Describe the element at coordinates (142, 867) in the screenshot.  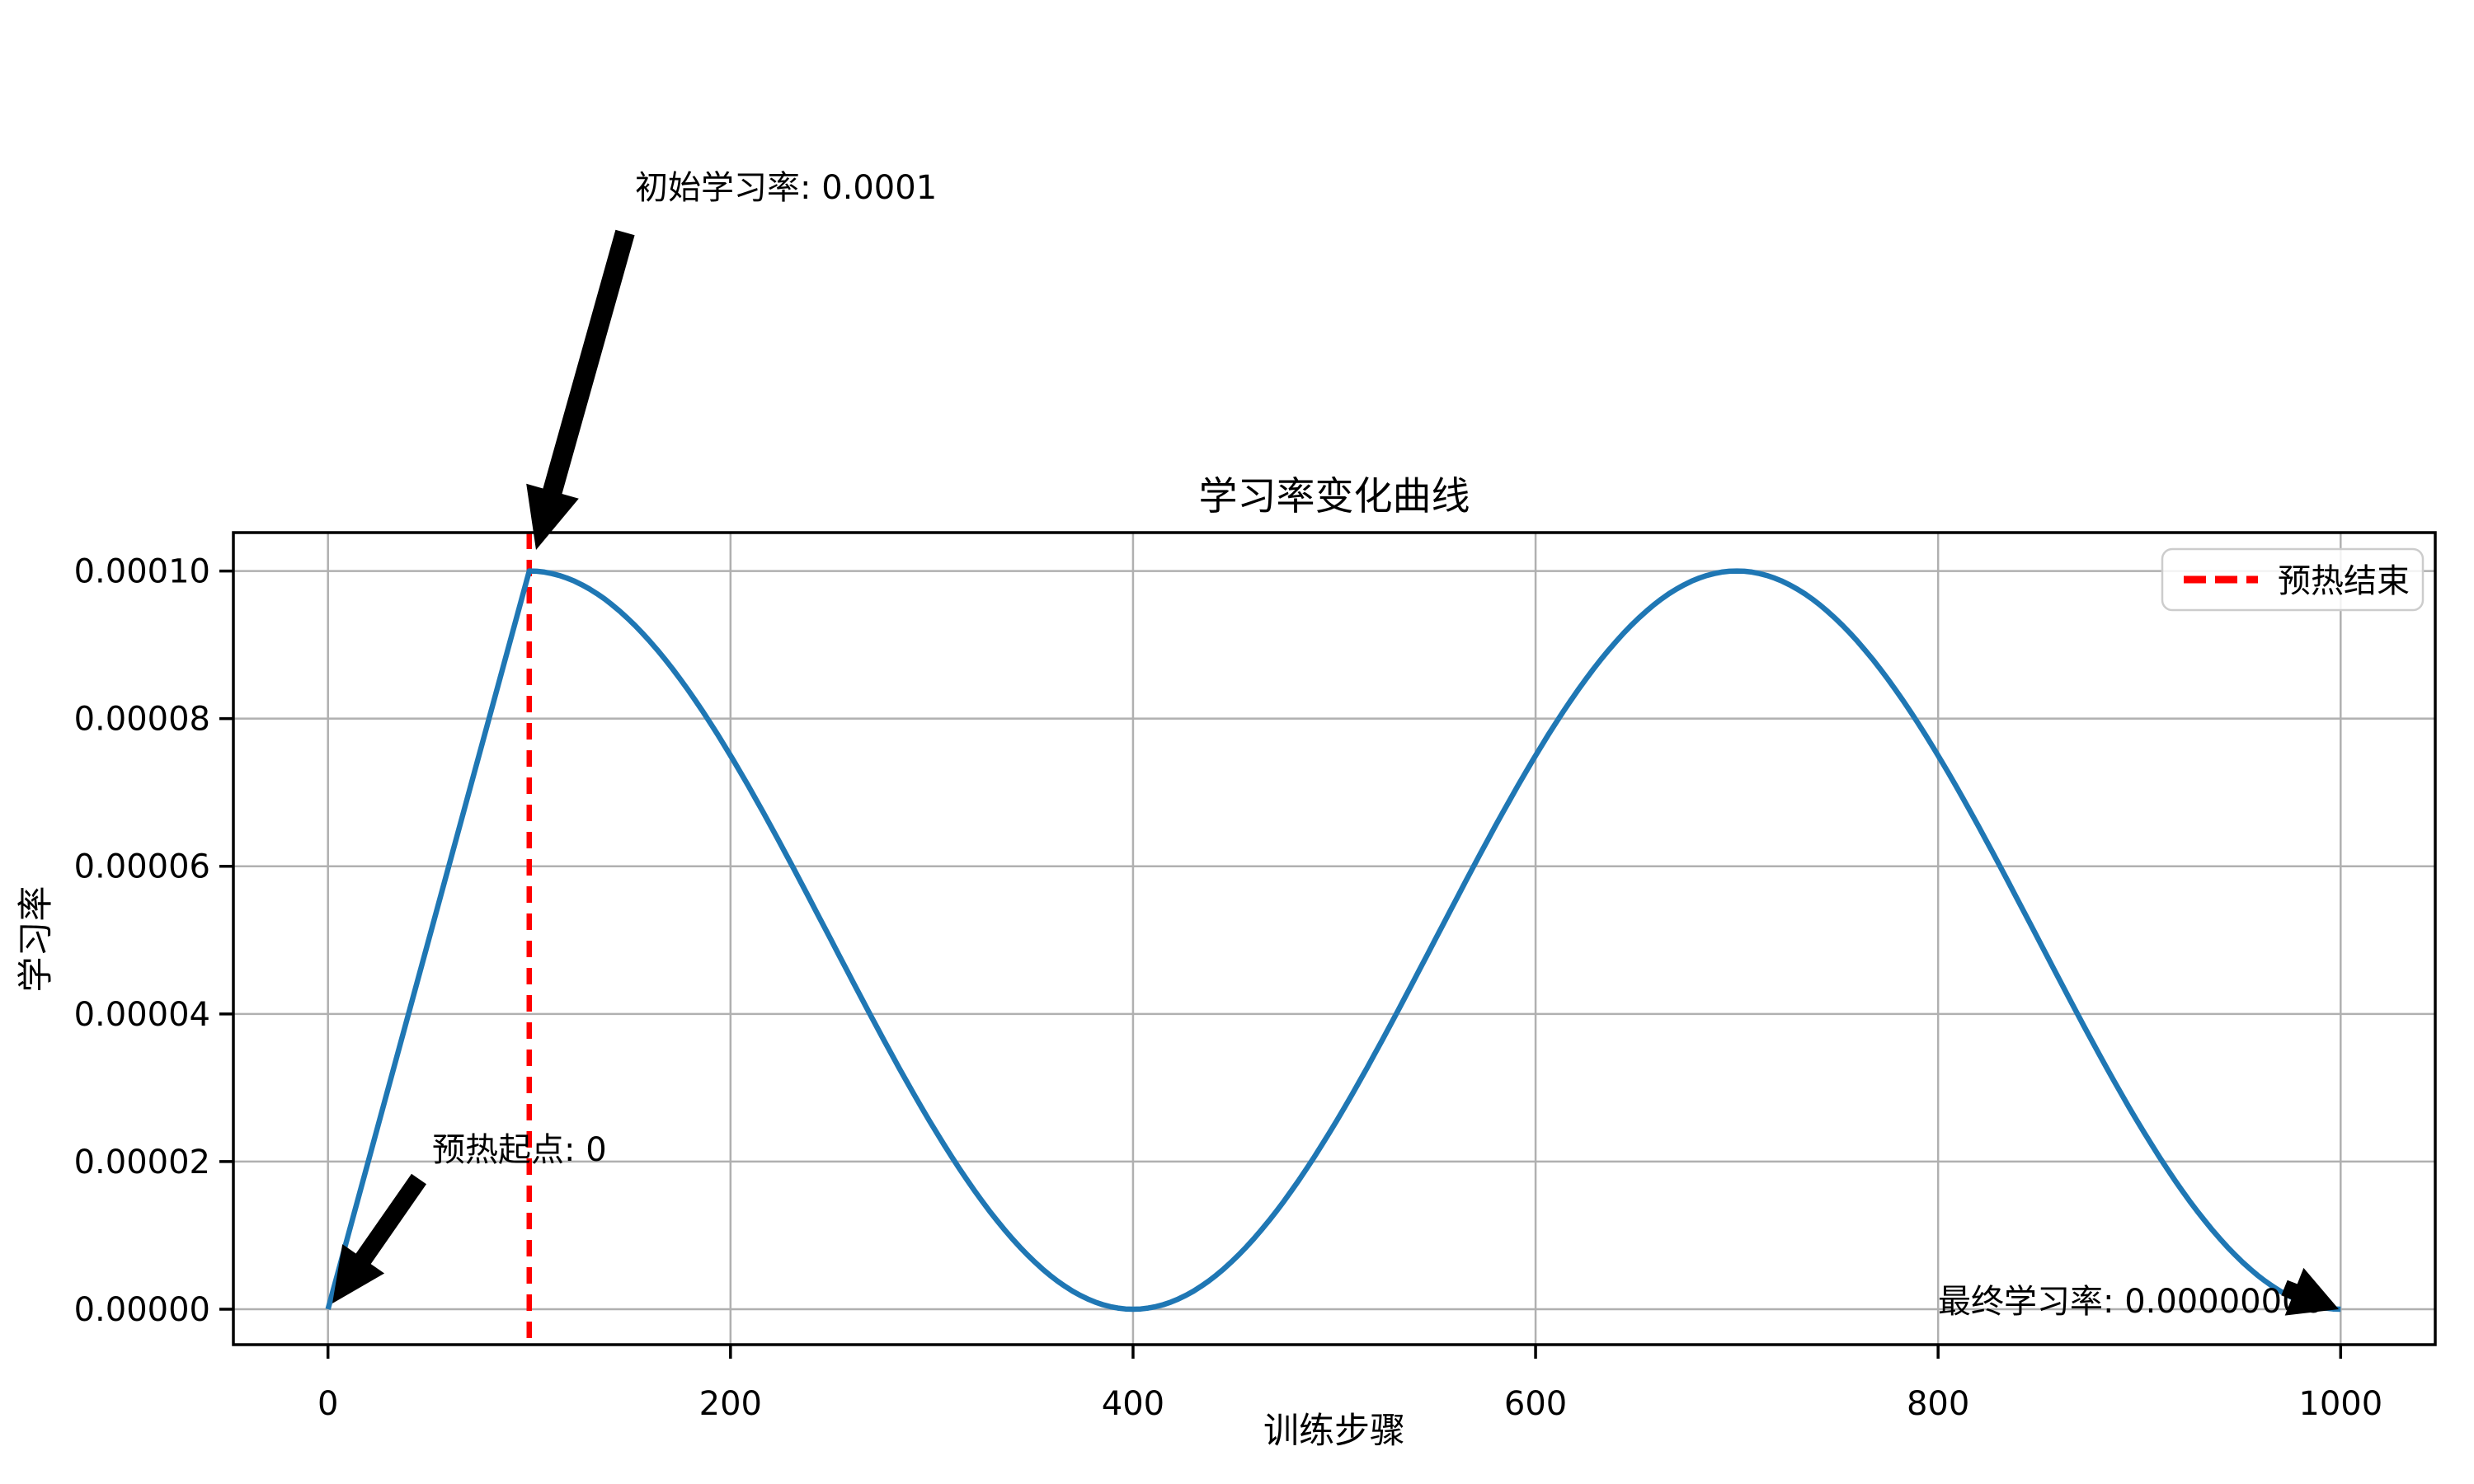
I see `y-tick-label: 0.00006` at that location.